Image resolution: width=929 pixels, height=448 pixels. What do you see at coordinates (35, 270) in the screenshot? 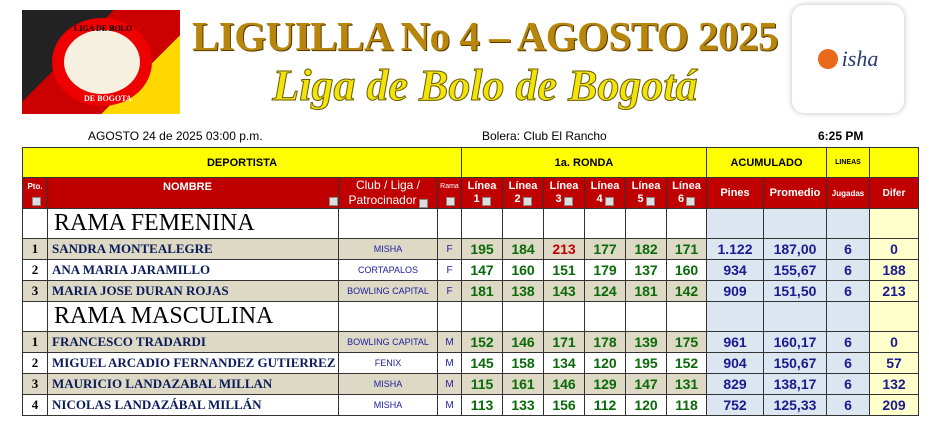
I see `position: 2` at bounding box center [35, 270].